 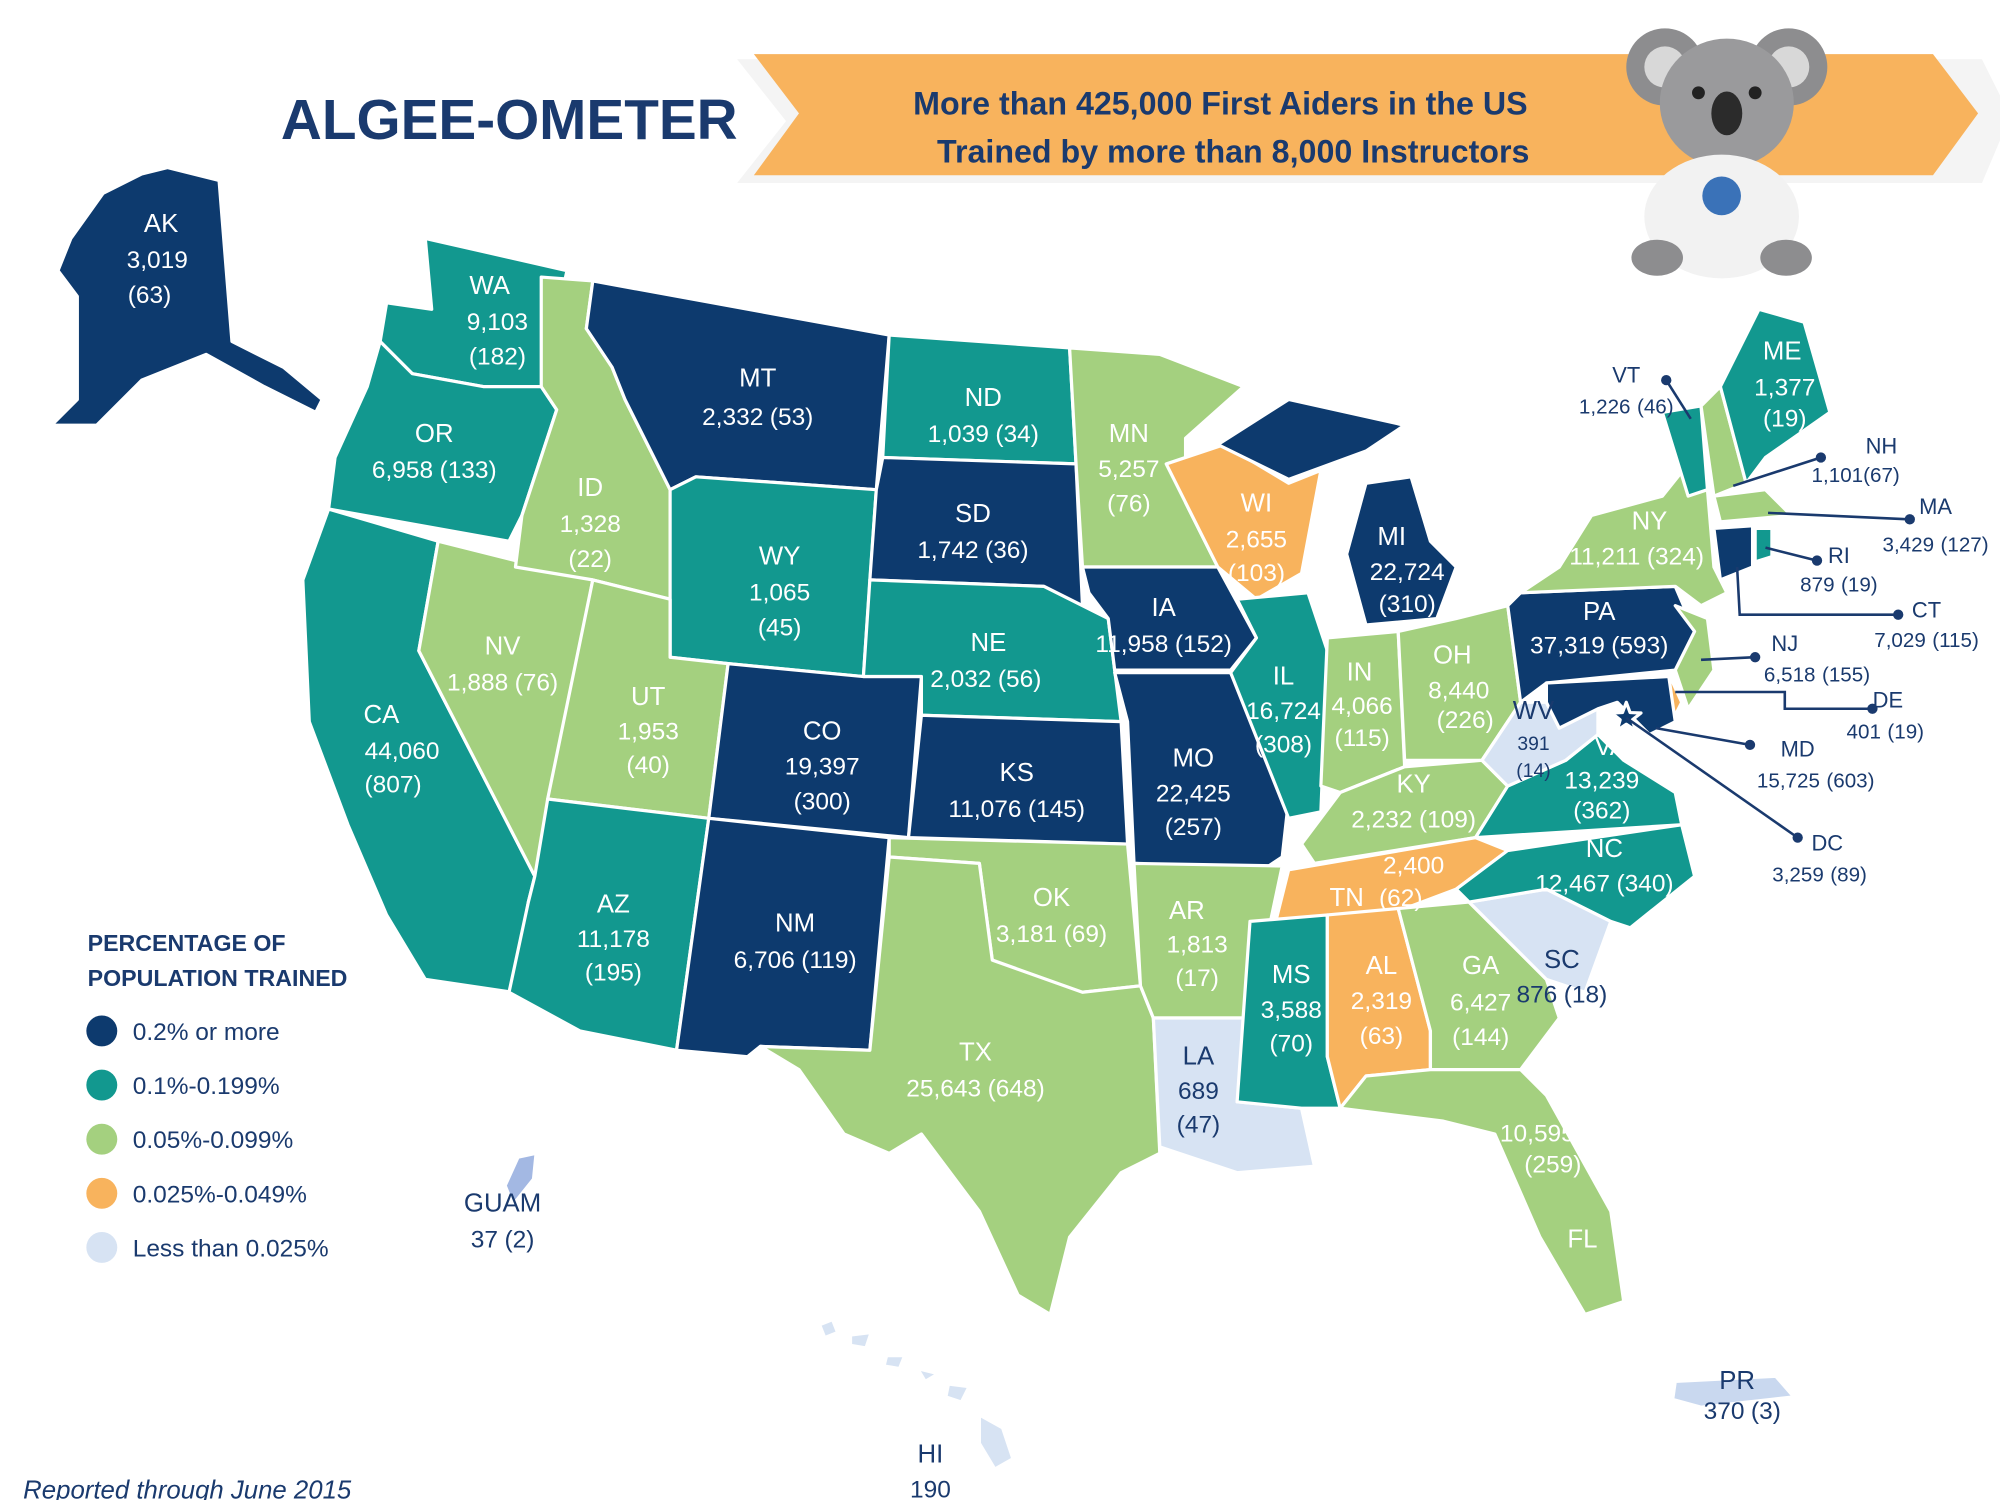 I want to click on instructor-count: (152), so click(x=1203, y=644).